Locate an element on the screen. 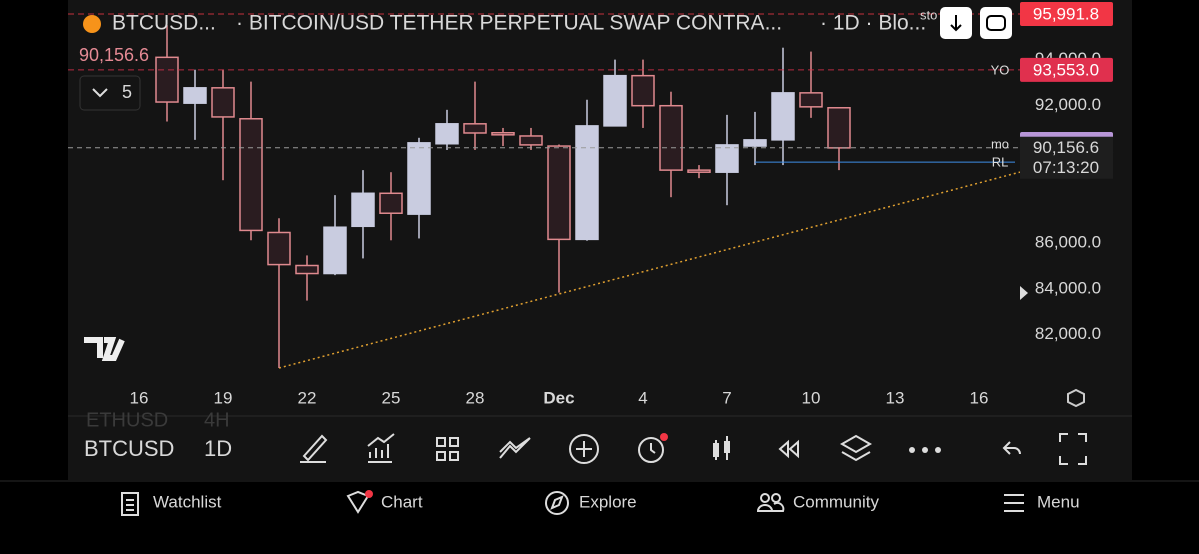 Image resolution: width=1199 pixels, height=554 pixels. arrow-icon is located at coordinates (956, 23).